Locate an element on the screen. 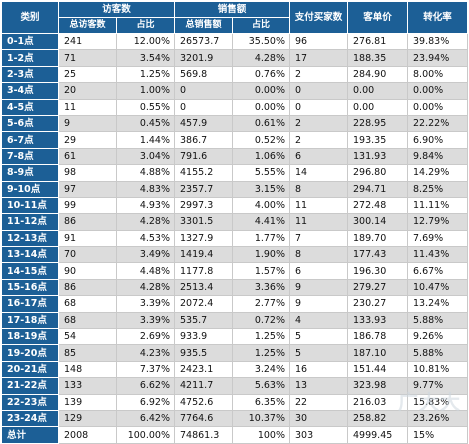 The height and width of the screenshot is (444, 469). conversion-rate-cell: 15.83% is located at coordinates (437, 402).